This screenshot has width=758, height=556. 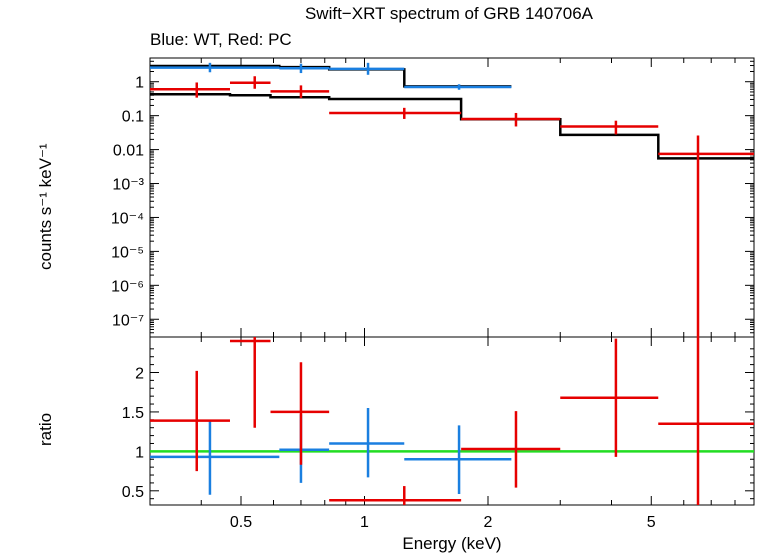 I want to click on spectrum-y-tick-label: 10⁻⁴, so click(x=127, y=218).